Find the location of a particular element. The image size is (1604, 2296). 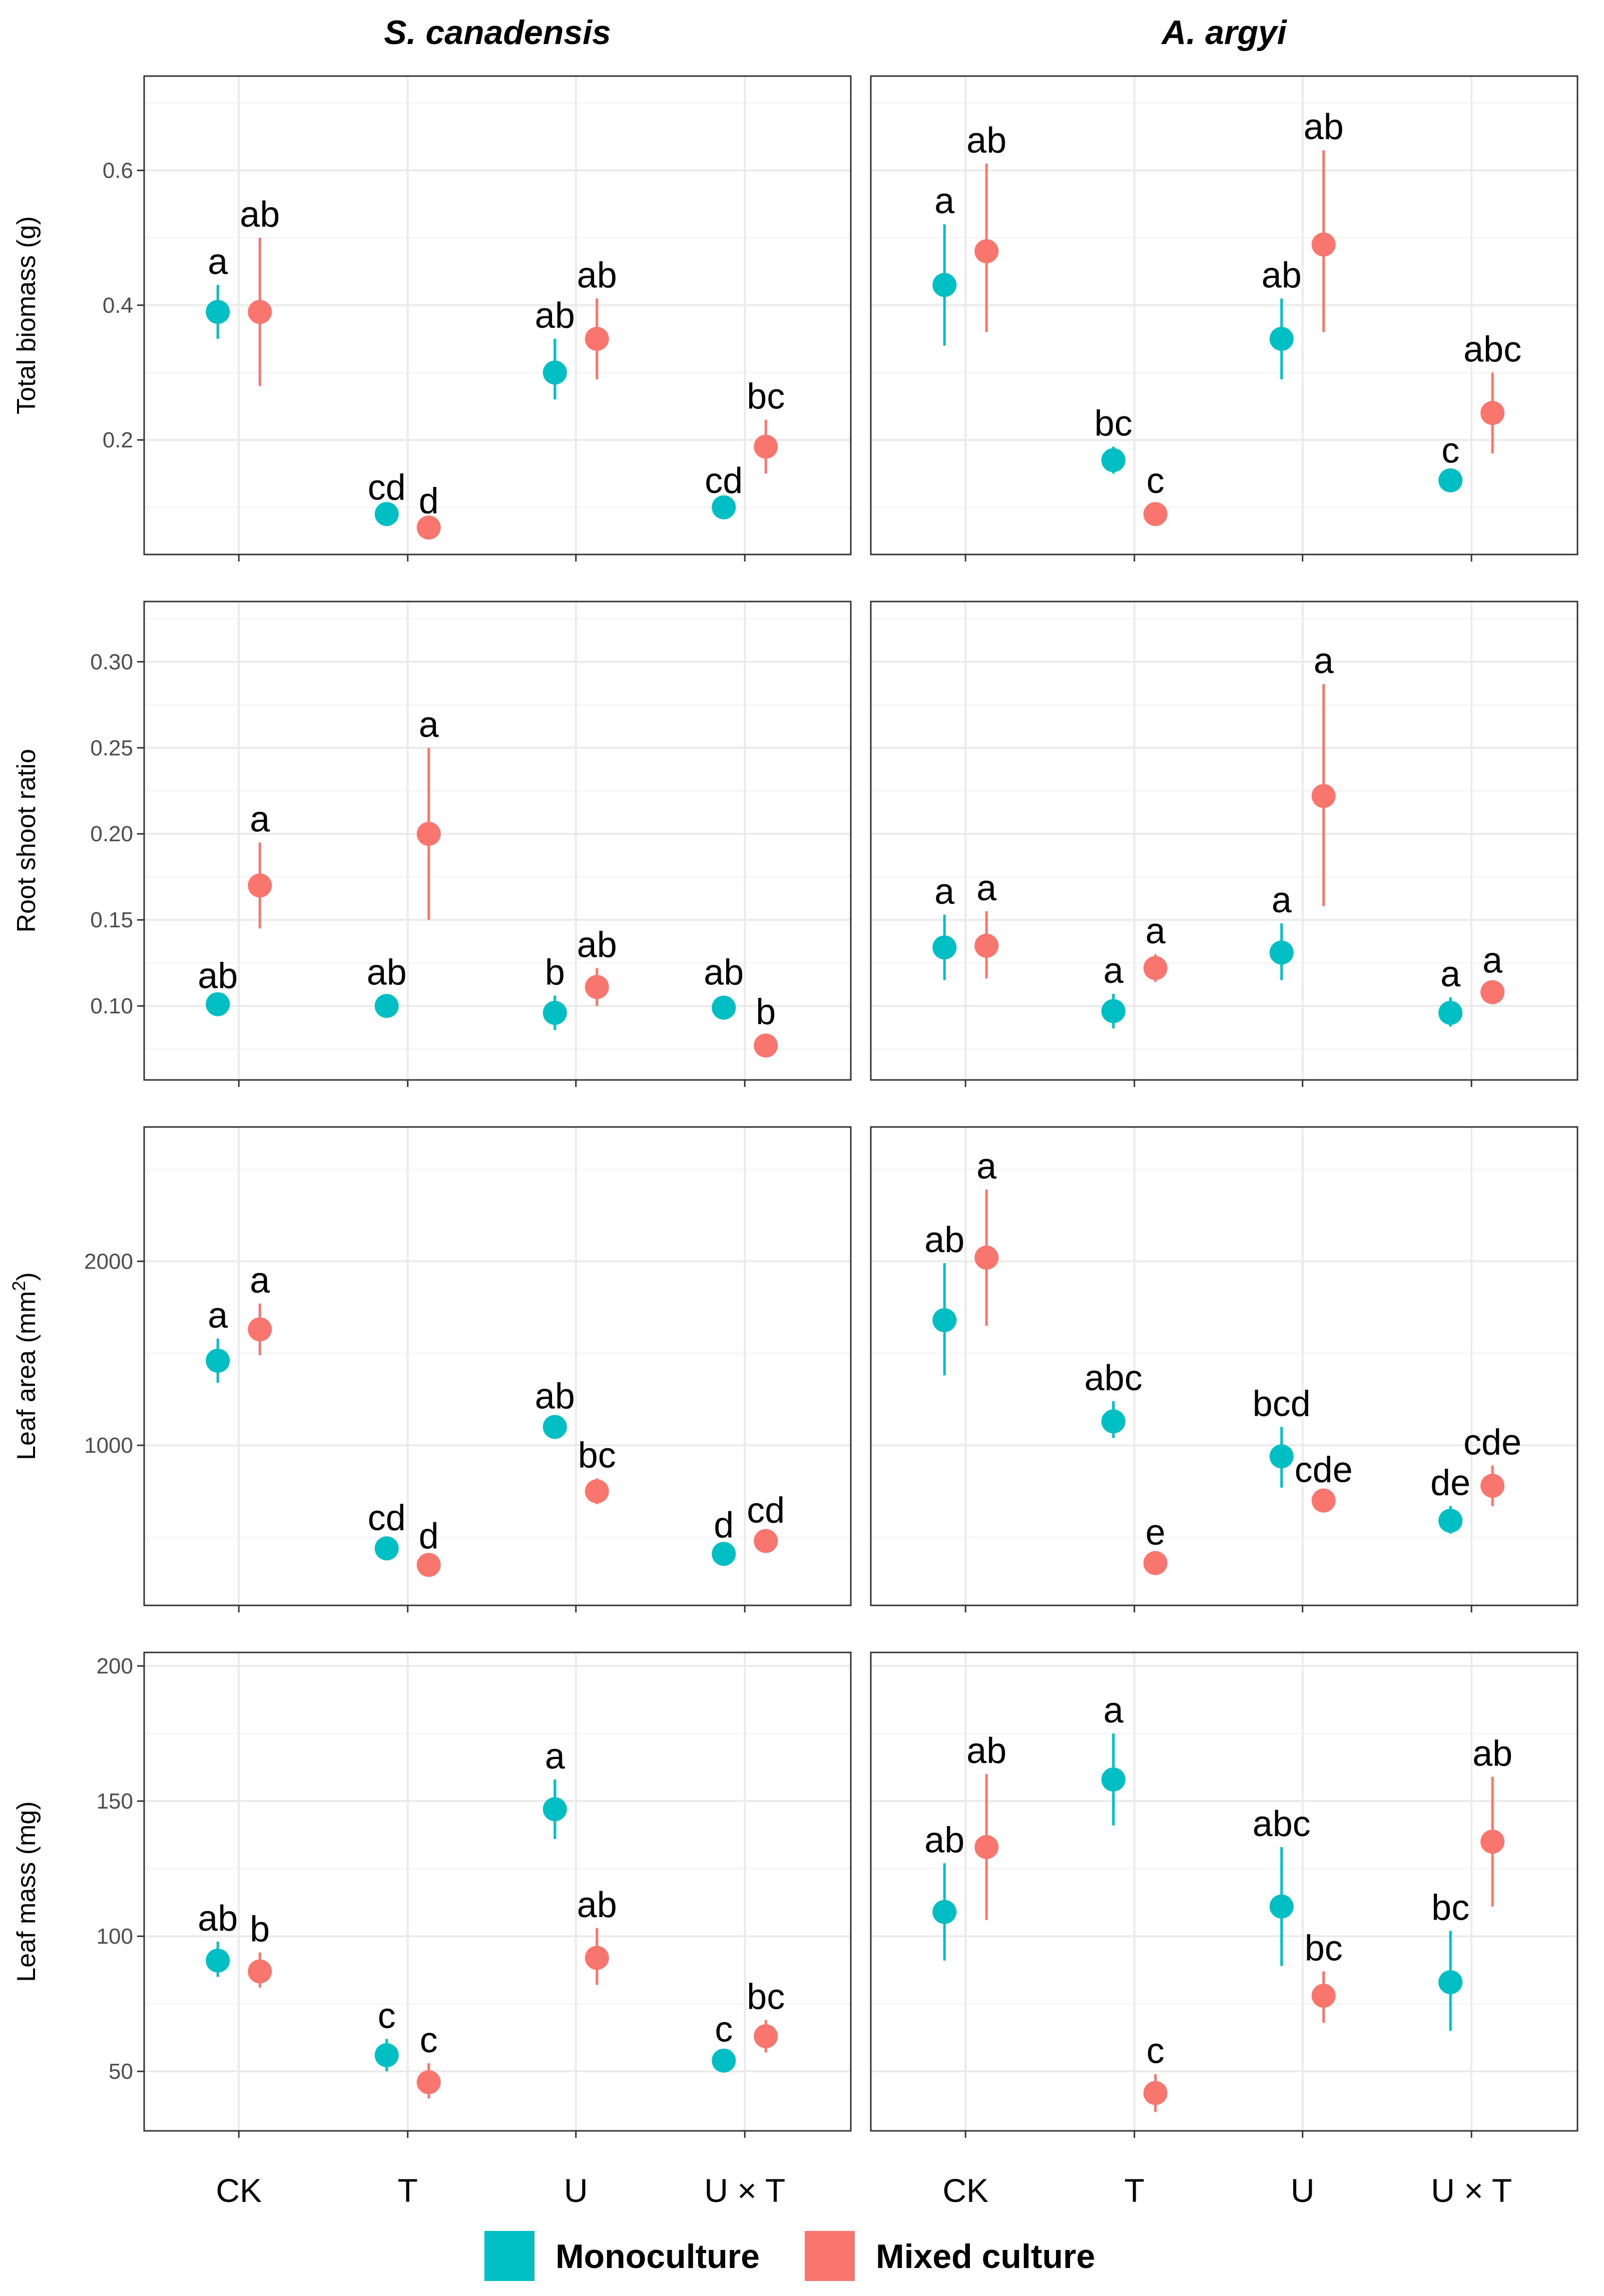

significance-label: de is located at coordinates (1450, 1483).